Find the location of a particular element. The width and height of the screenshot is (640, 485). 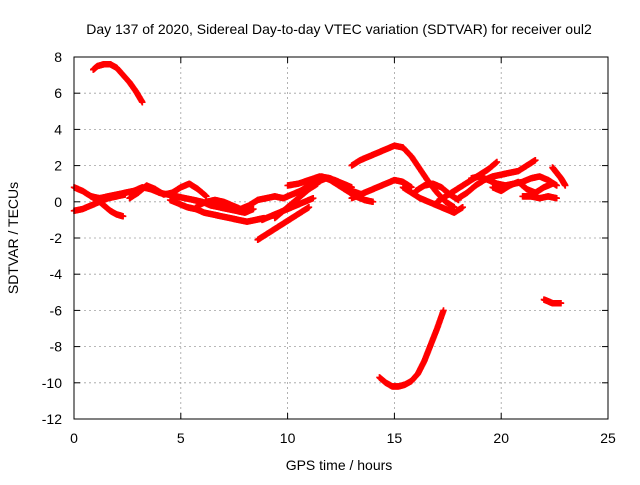

x-tick-label: 25 is located at coordinates (608, 438).